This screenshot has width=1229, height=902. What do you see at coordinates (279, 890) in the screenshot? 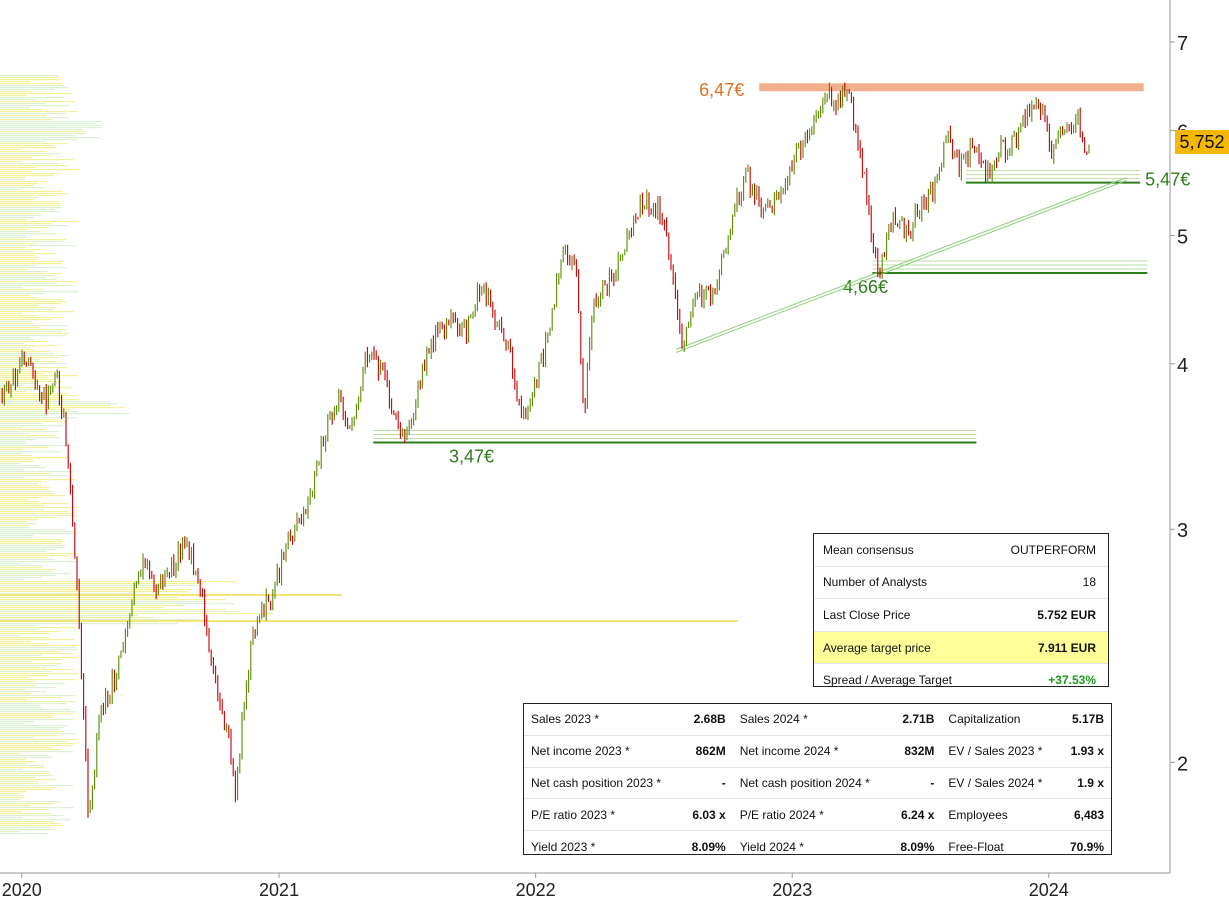
I see `x-tick-label: 2021` at bounding box center [279, 890].